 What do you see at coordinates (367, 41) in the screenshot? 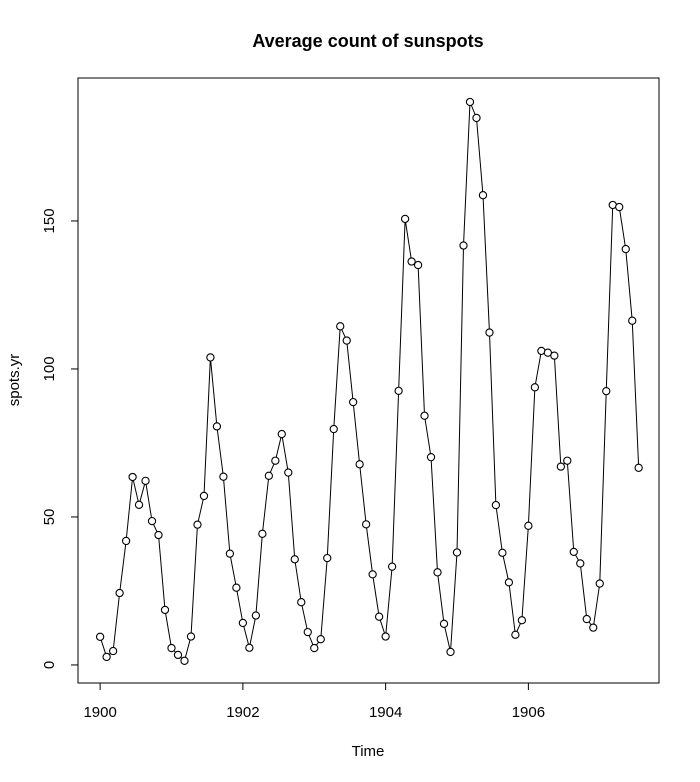
I see `chart-title: Average count of sunspots` at bounding box center [367, 41].